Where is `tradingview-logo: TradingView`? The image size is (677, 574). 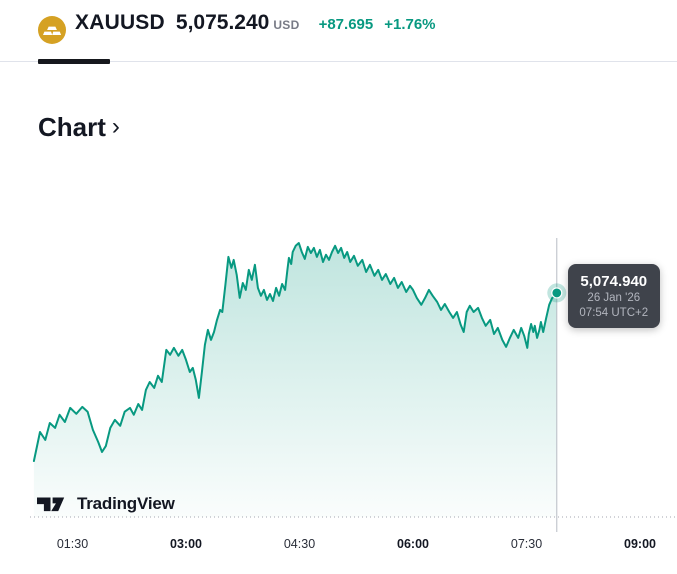 tradingview-logo: TradingView is located at coordinates (106, 504).